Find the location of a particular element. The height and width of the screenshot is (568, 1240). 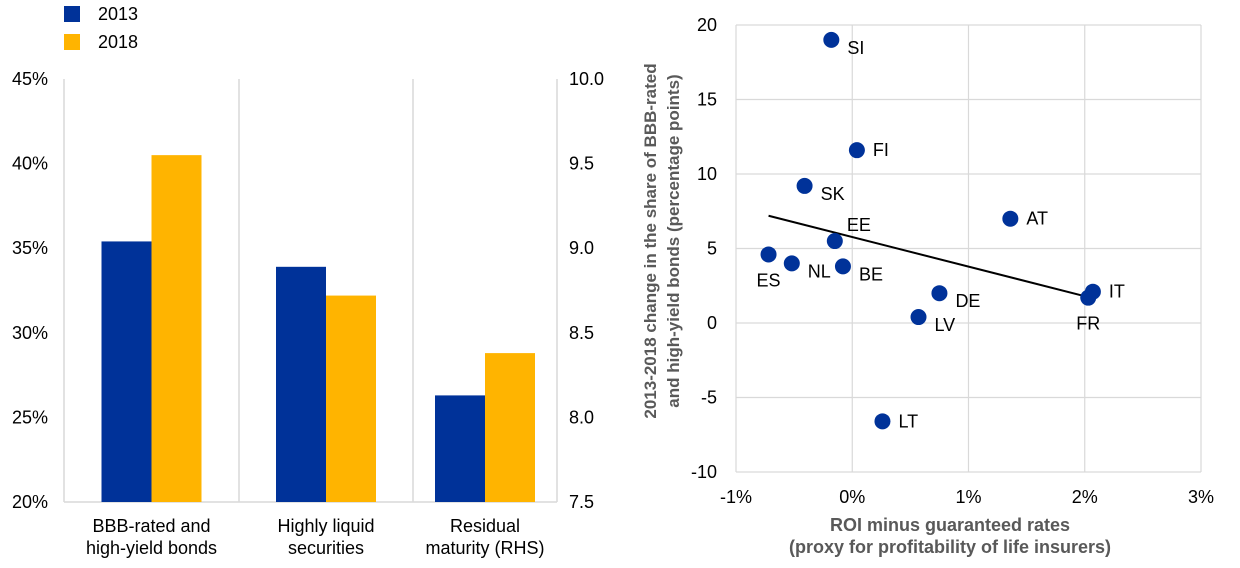

y-tick-label: 5 is located at coordinates (712, 249).